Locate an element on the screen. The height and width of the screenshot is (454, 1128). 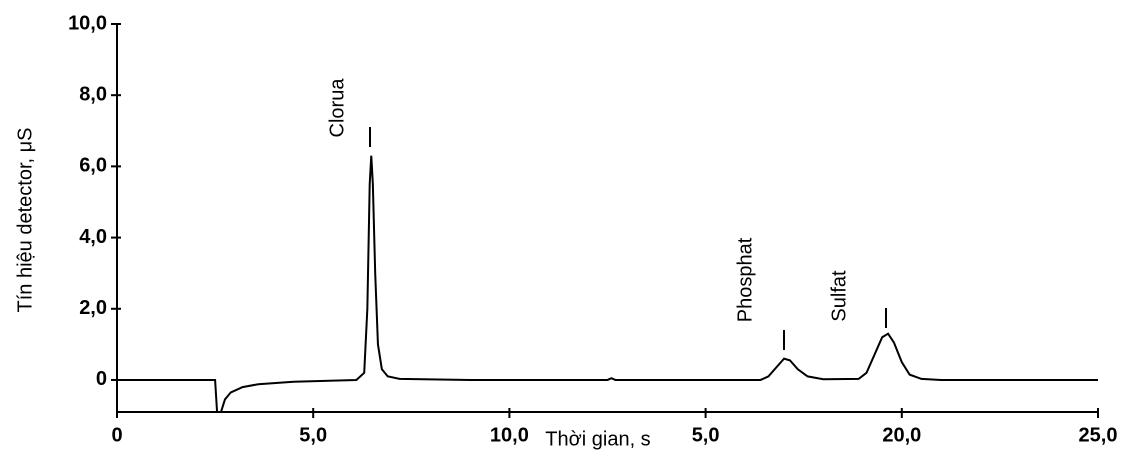
y-axis-title: Tín hiệu detector, μS is located at coordinates (25, 220).